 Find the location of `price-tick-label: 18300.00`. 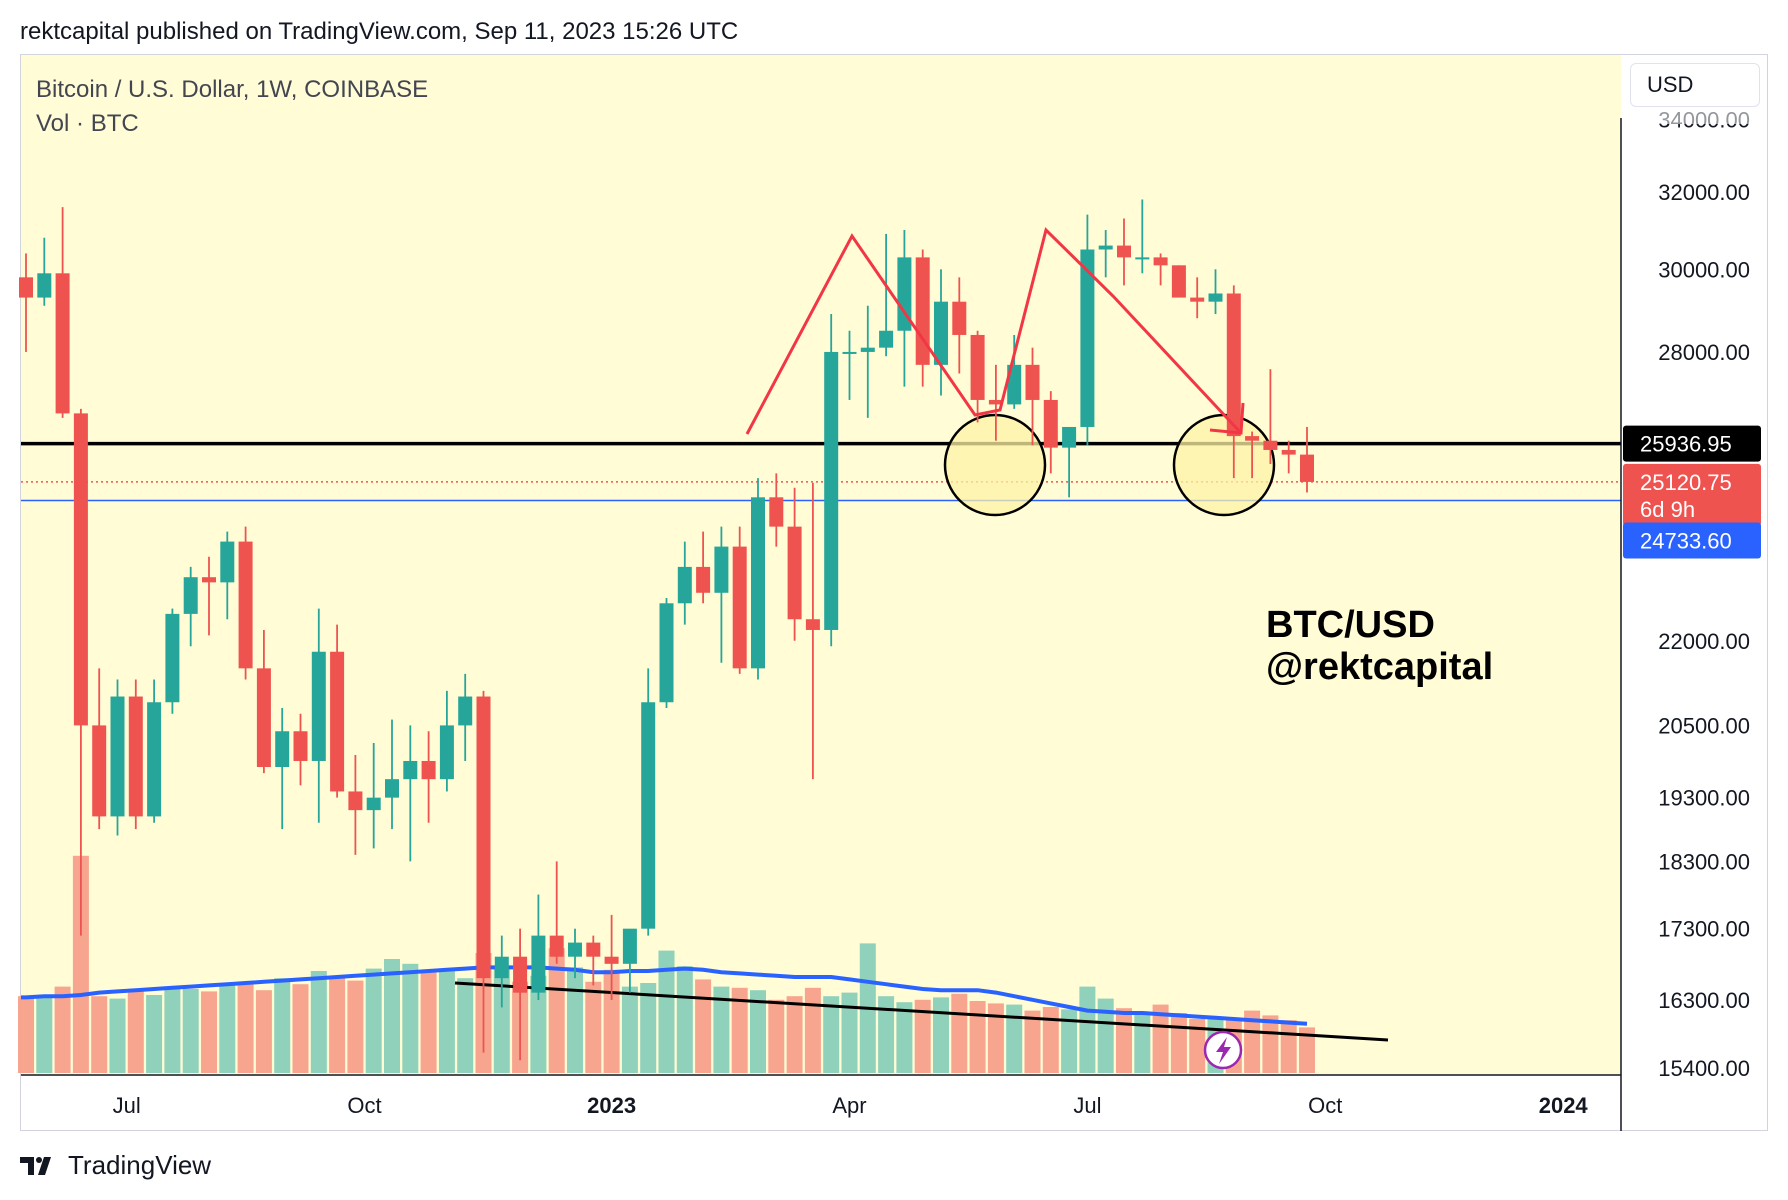

price-tick-label: 18300.00 is located at coordinates (1704, 861).